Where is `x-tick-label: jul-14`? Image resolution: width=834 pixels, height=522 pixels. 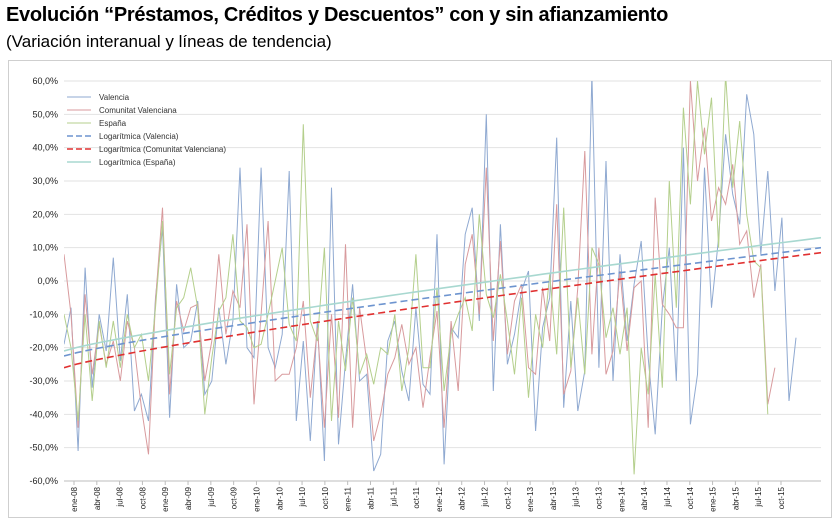
x-tick-label: jul-14 is located at coordinates (667, 496).